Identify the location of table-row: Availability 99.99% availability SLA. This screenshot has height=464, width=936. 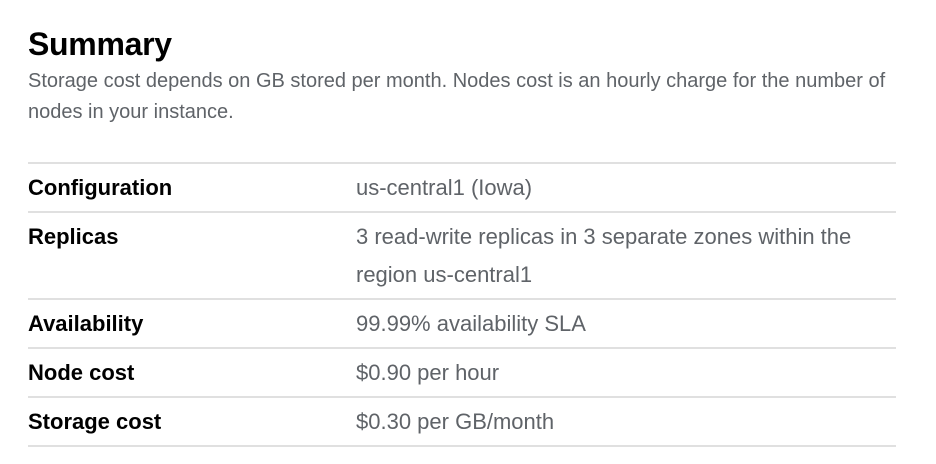
(462, 324).